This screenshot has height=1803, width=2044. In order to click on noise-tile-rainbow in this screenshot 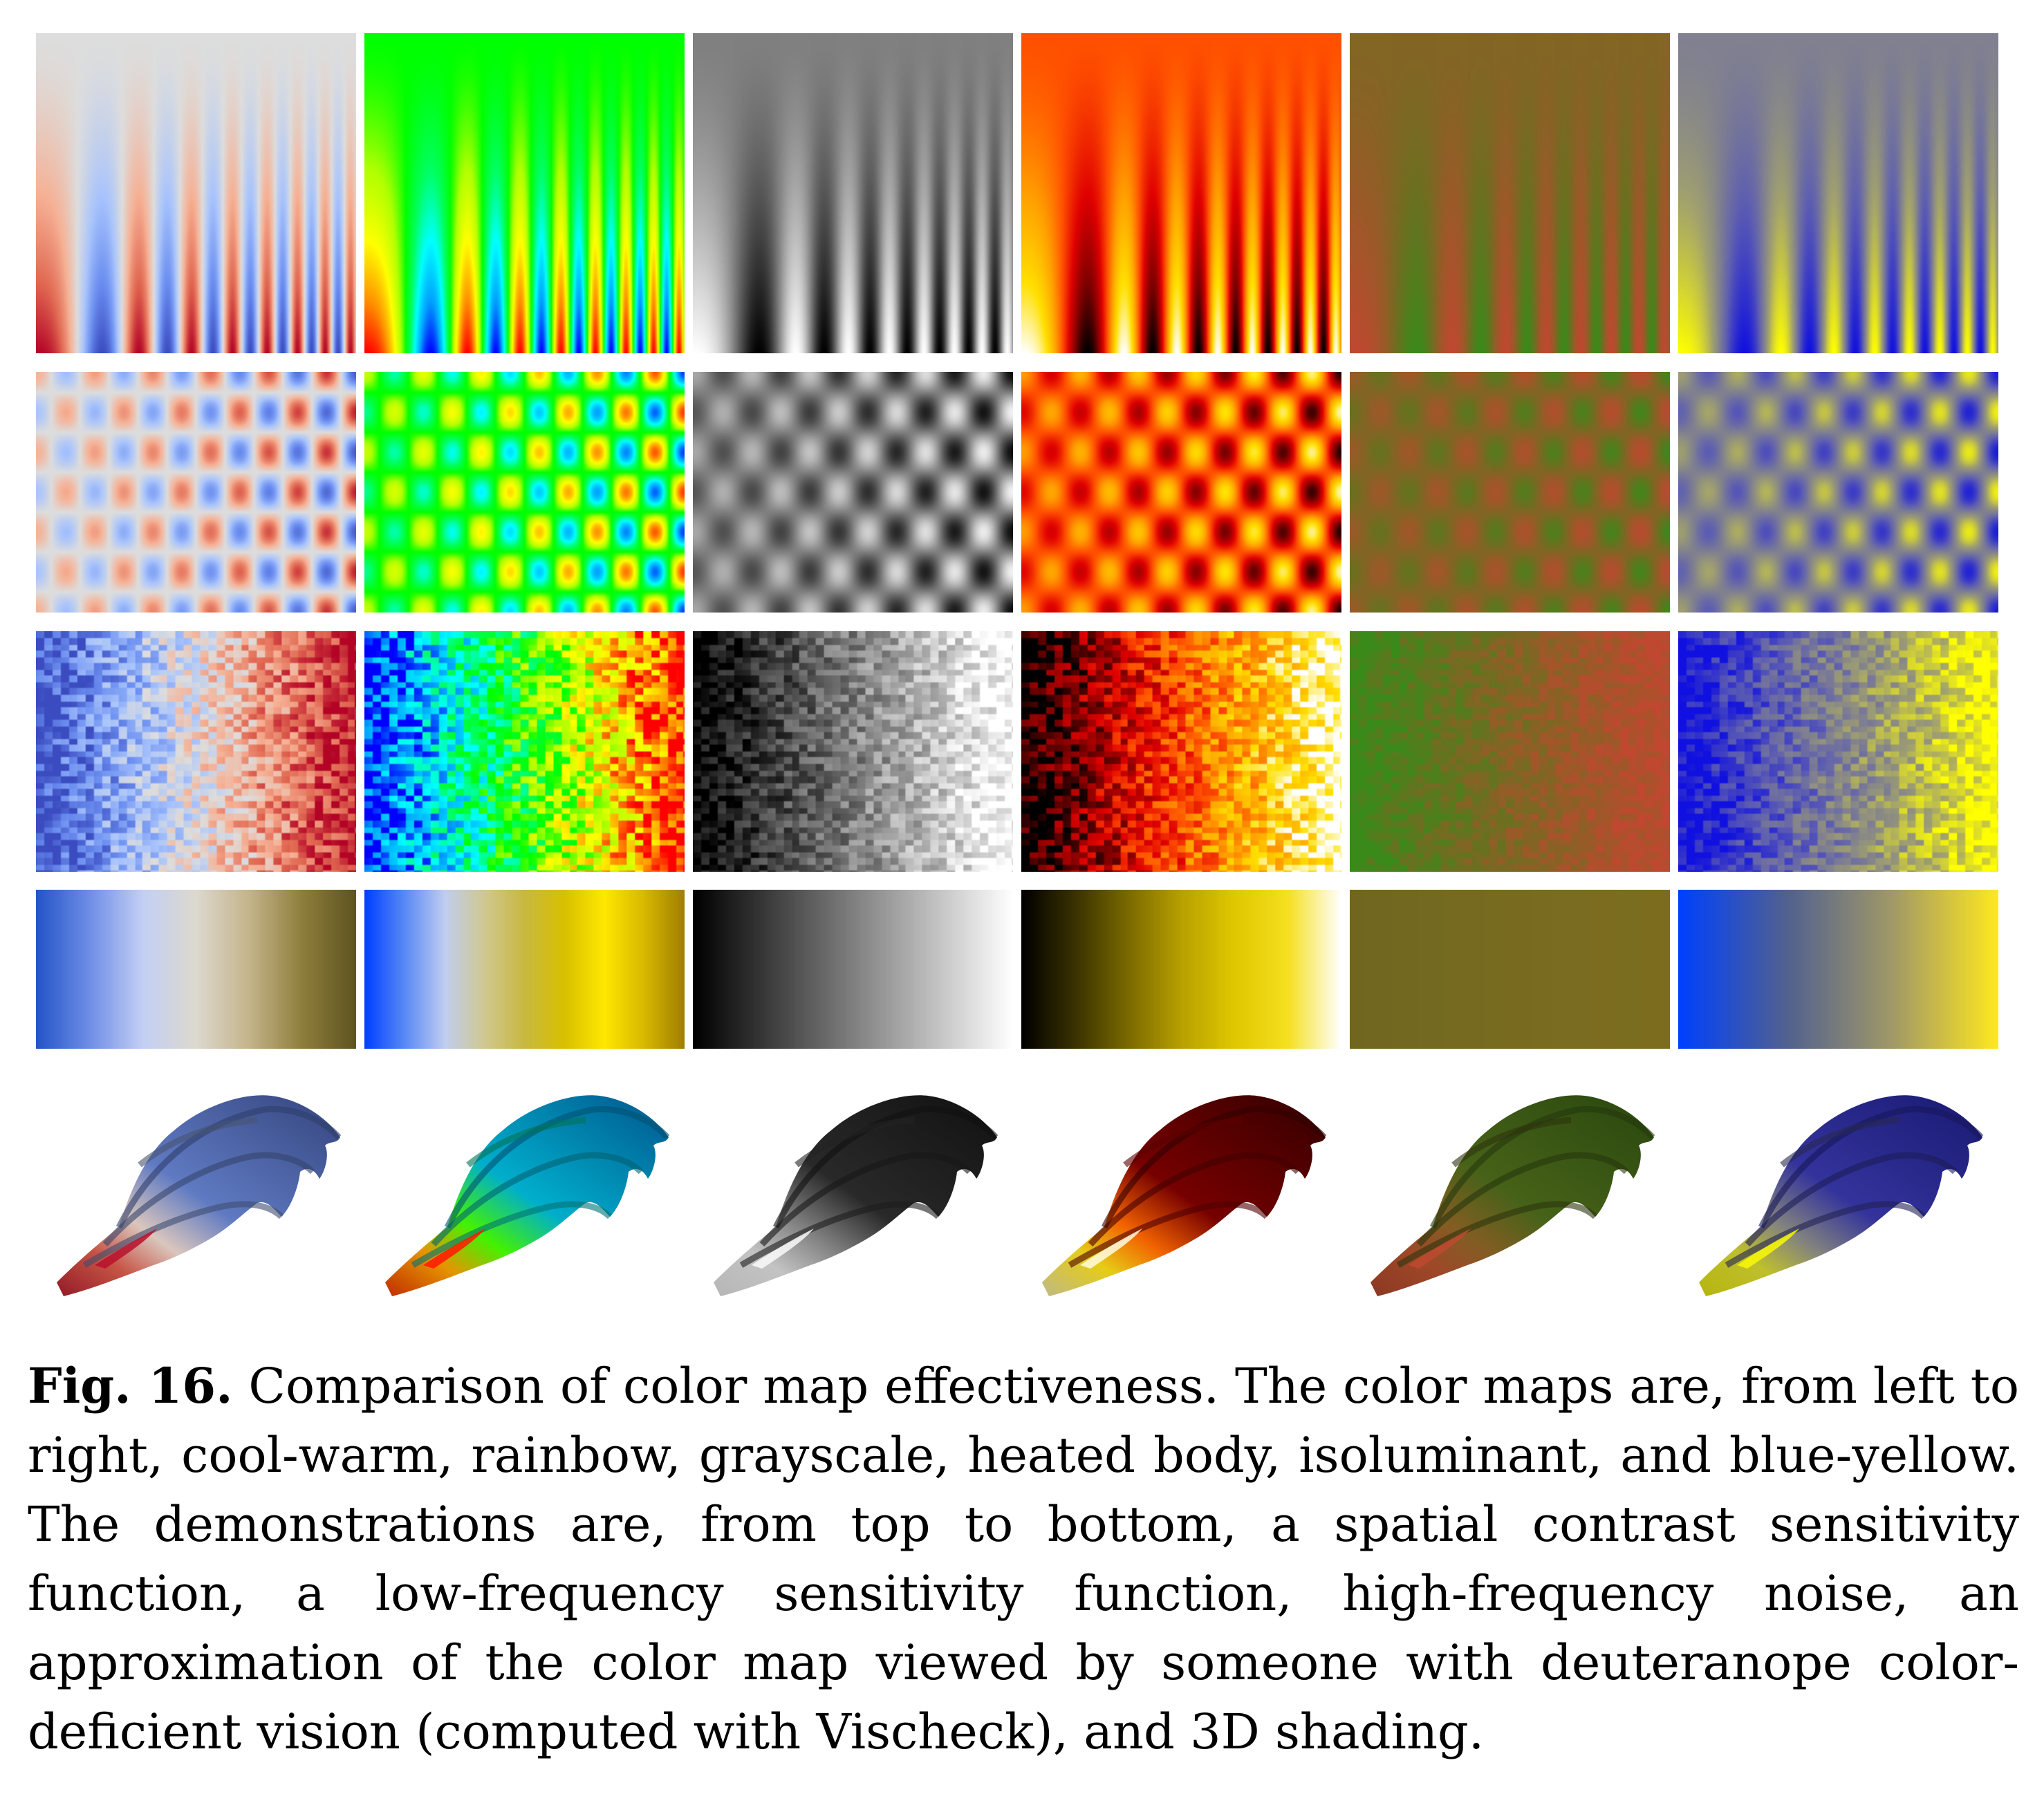, I will do `click(524, 752)`.